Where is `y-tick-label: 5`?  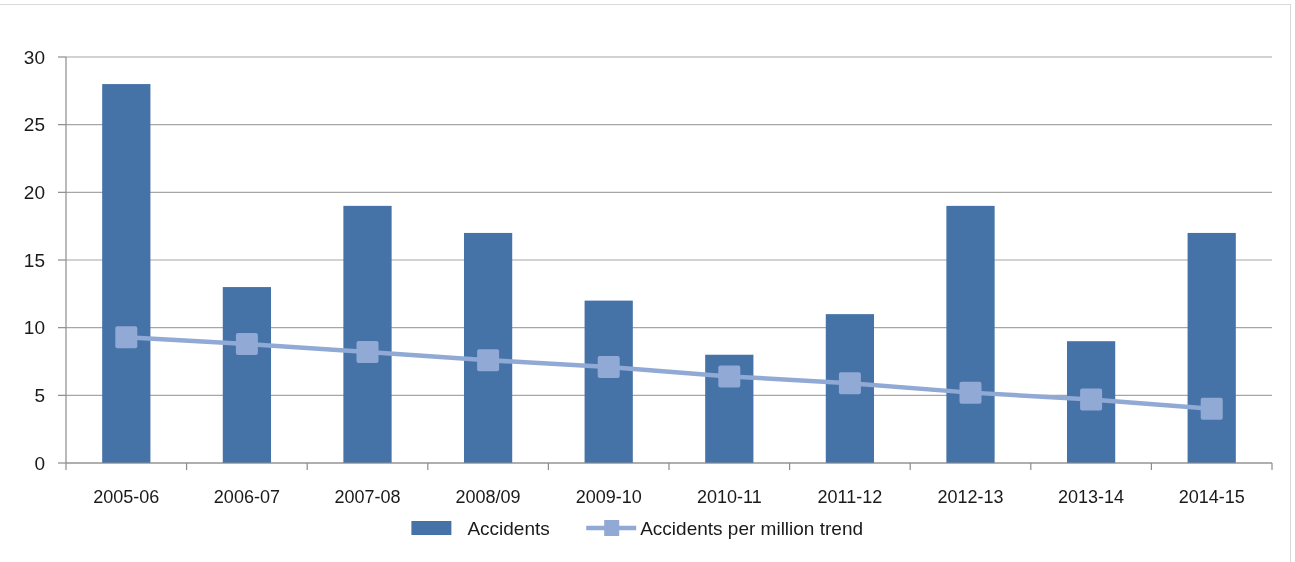
y-tick-label: 5 is located at coordinates (39, 395).